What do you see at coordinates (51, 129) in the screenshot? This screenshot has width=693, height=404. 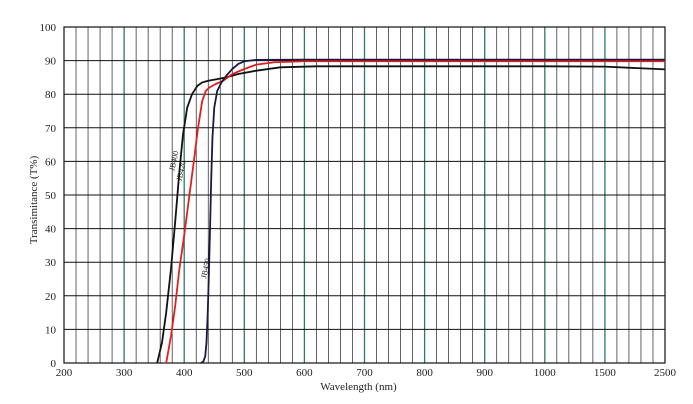 I see `y-tick-label: 70` at bounding box center [51, 129].